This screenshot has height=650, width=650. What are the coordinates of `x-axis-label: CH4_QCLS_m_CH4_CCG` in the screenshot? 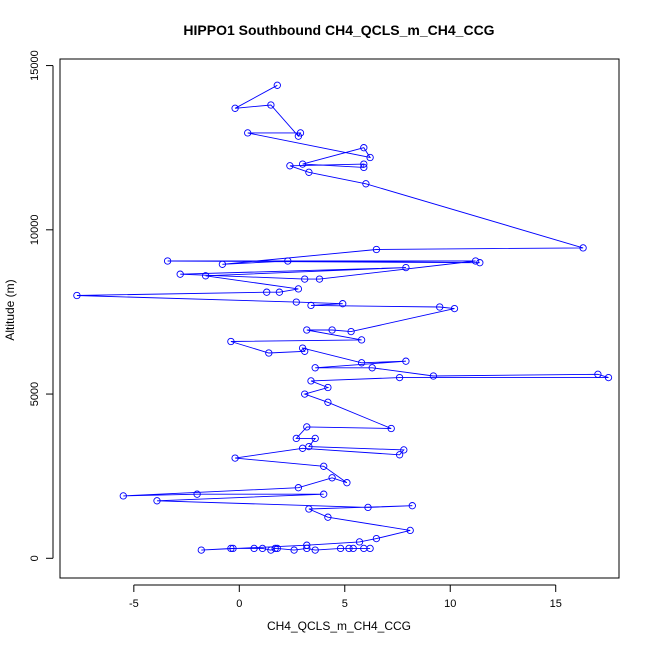 It's located at (339, 626).